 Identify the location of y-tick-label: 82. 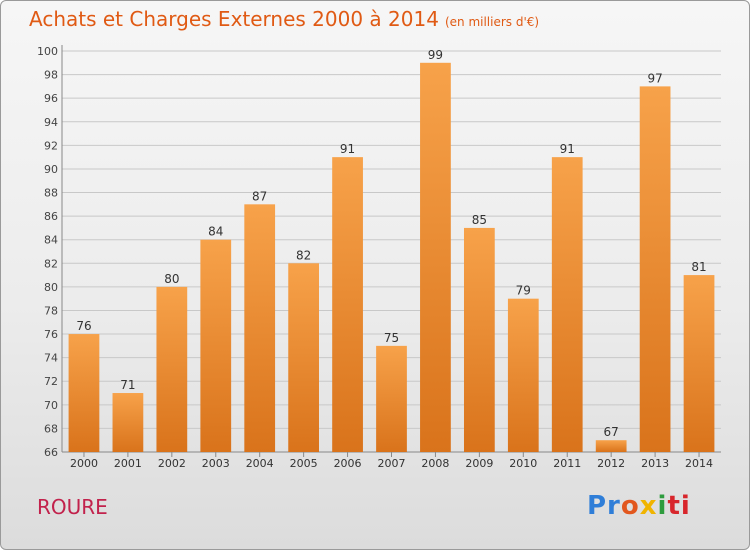
(51, 263).